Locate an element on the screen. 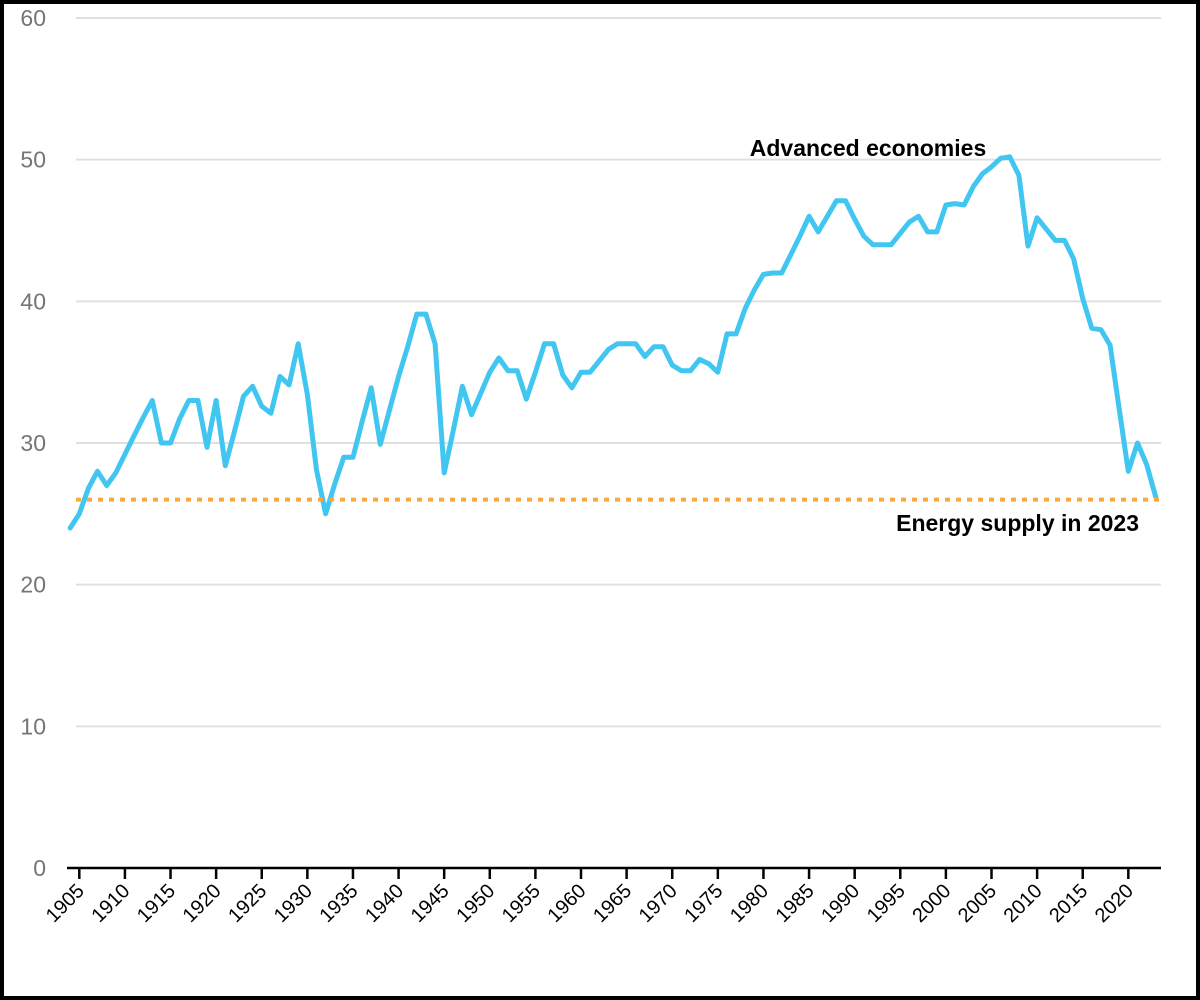 The width and height of the screenshot is (1200, 1000). y-tick-label-60: 60 is located at coordinates (33, 18).